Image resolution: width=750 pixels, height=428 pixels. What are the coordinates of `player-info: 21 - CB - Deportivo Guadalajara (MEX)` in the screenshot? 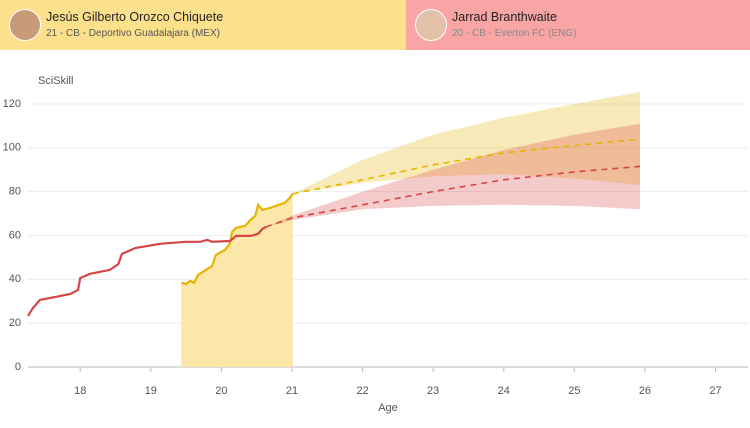 It's located at (133, 33).